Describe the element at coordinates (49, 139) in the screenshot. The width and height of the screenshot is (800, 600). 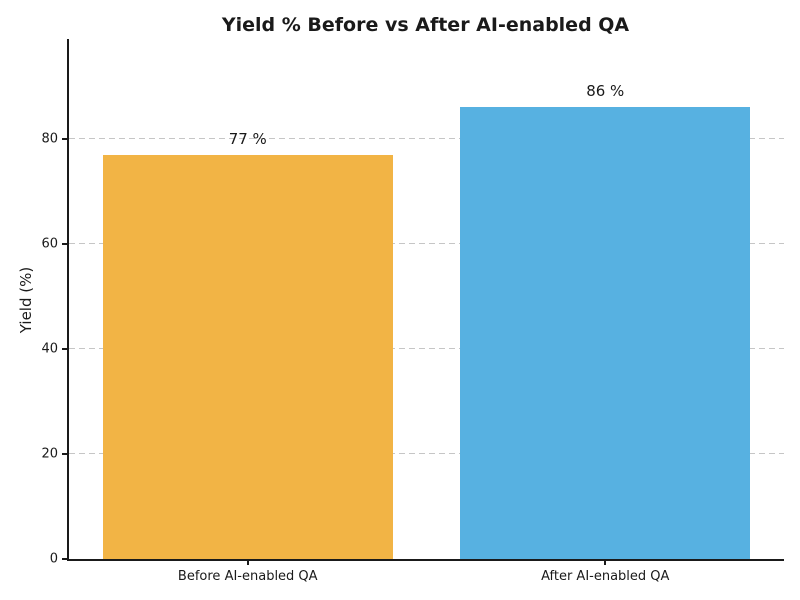
I see `y-tick-label: 80` at that location.